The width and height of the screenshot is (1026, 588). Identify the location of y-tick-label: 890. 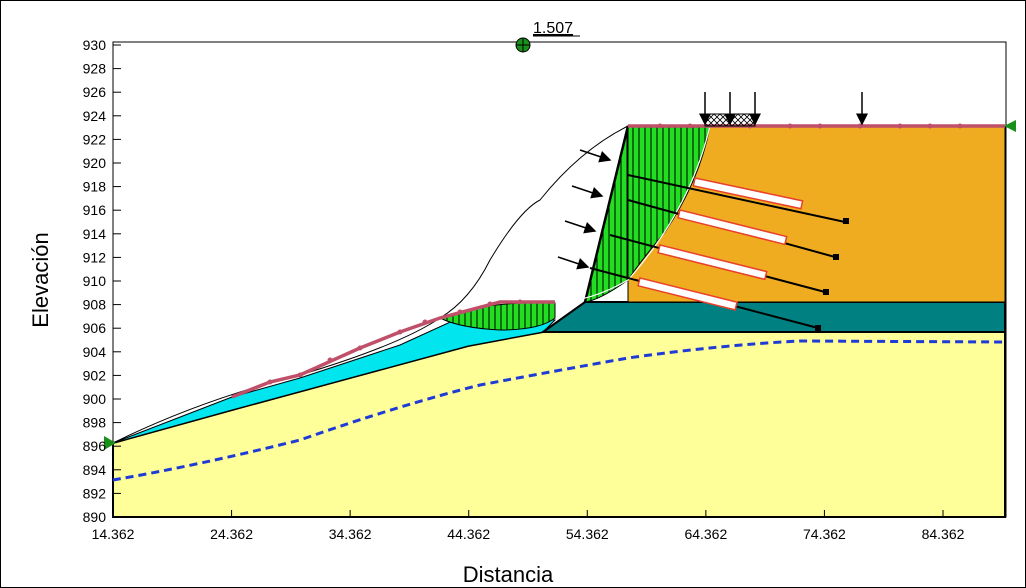
(95, 517).